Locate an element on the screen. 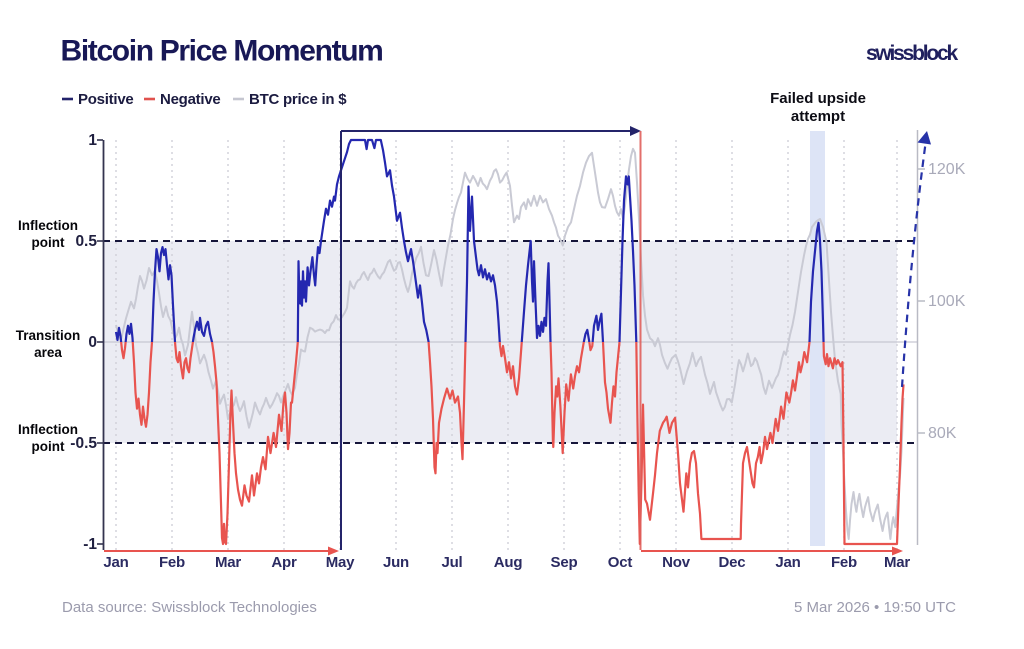 This screenshot has width=1024, height=649. svg-text: 0 is located at coordinates (92, 342).